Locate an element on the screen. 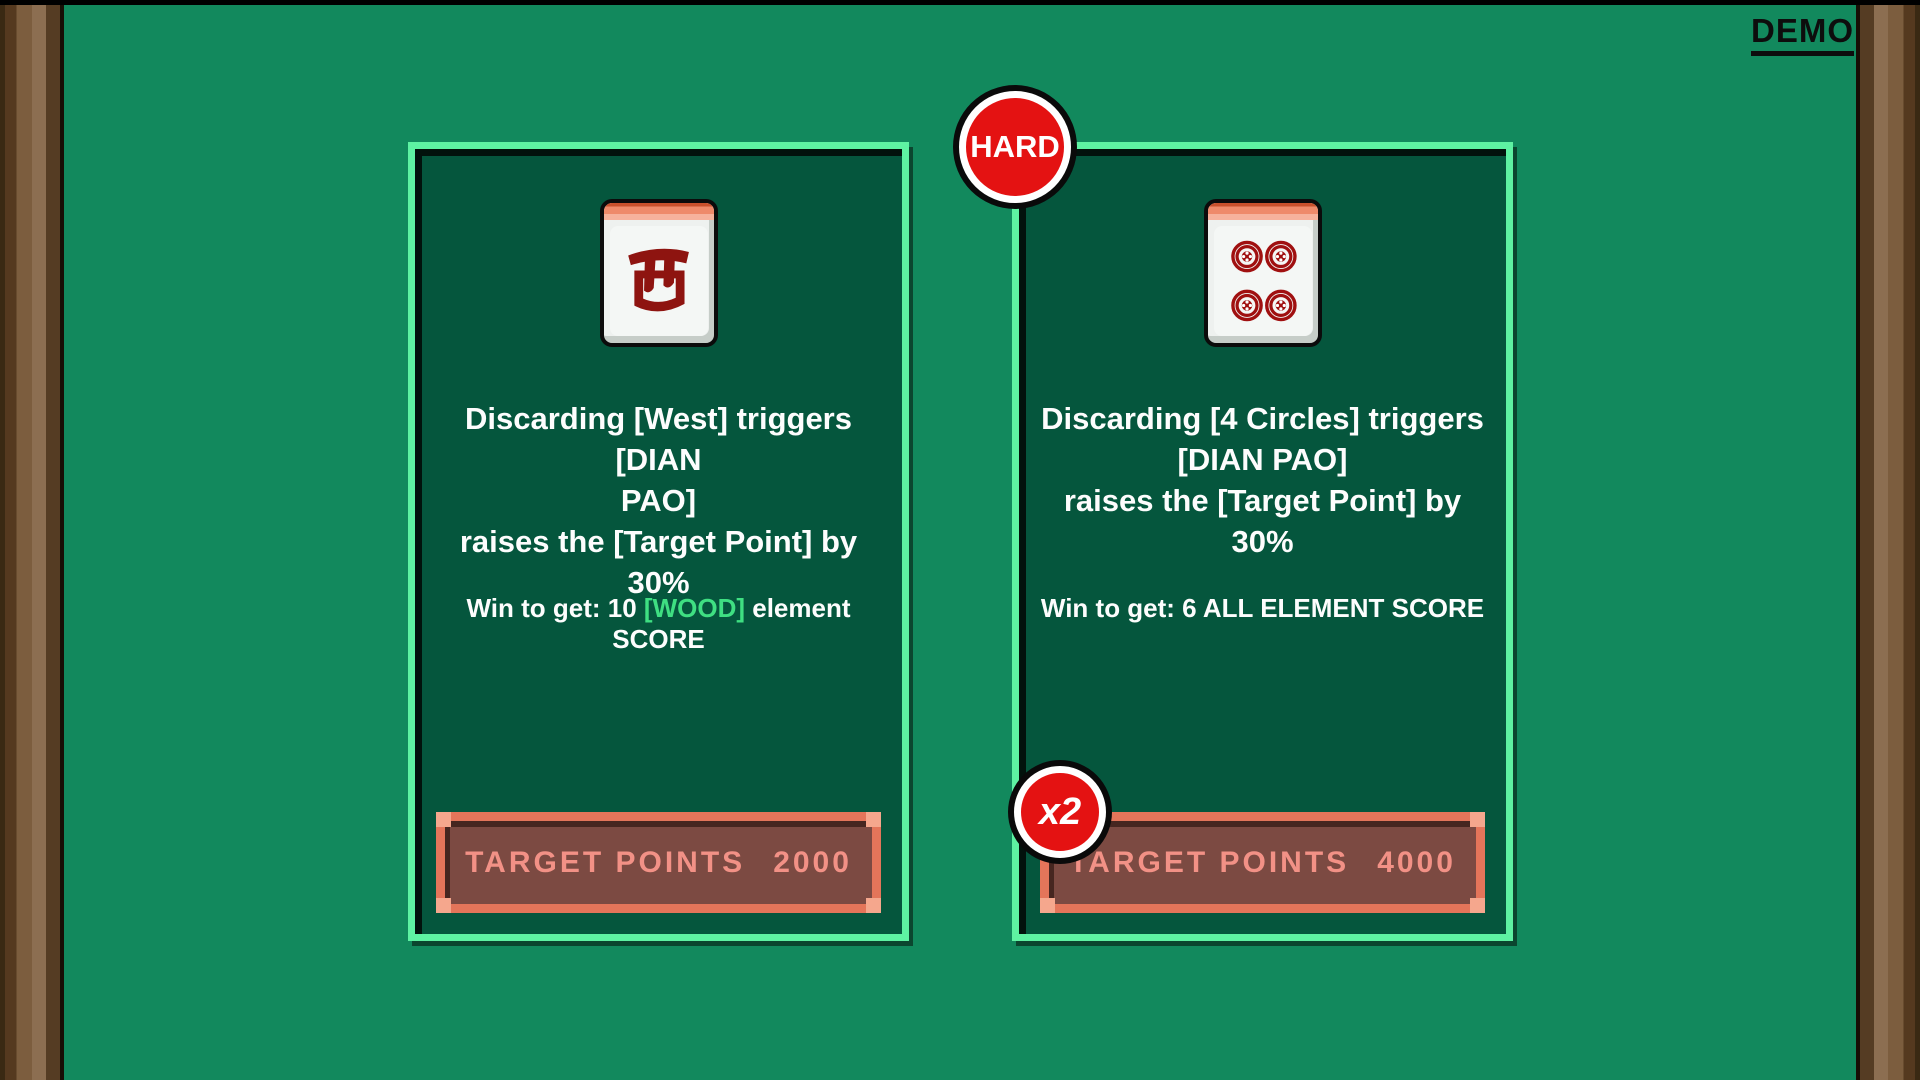 This screenshot has width=1920, height=1080. west-character-icon is located at coordinates (658, 280).